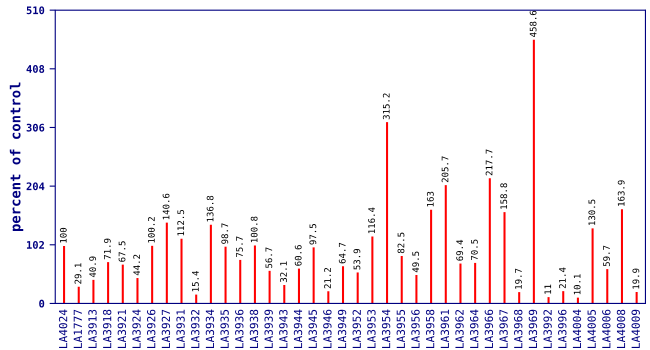 Image resolution: width=650 pixels, height=350 pixels. I want to click on data-label: 69.4, so click(460, 250).